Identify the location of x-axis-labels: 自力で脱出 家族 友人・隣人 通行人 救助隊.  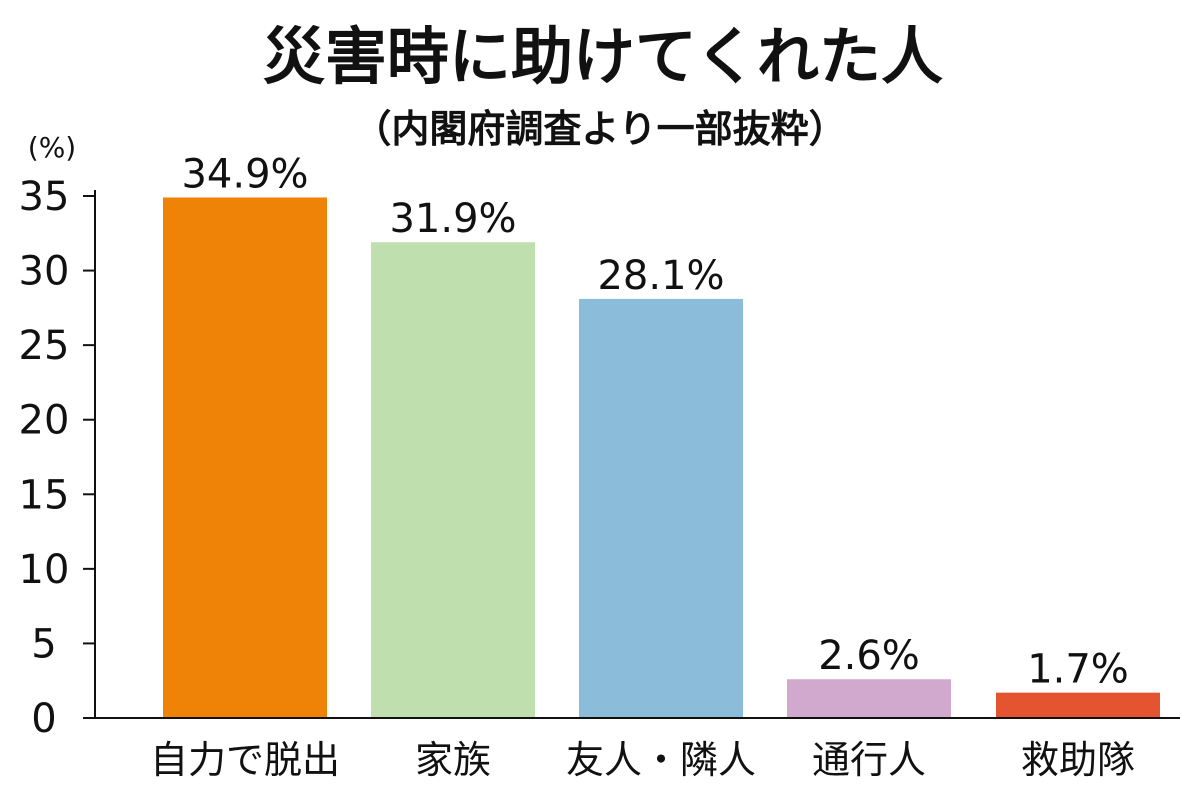
(642, 760).